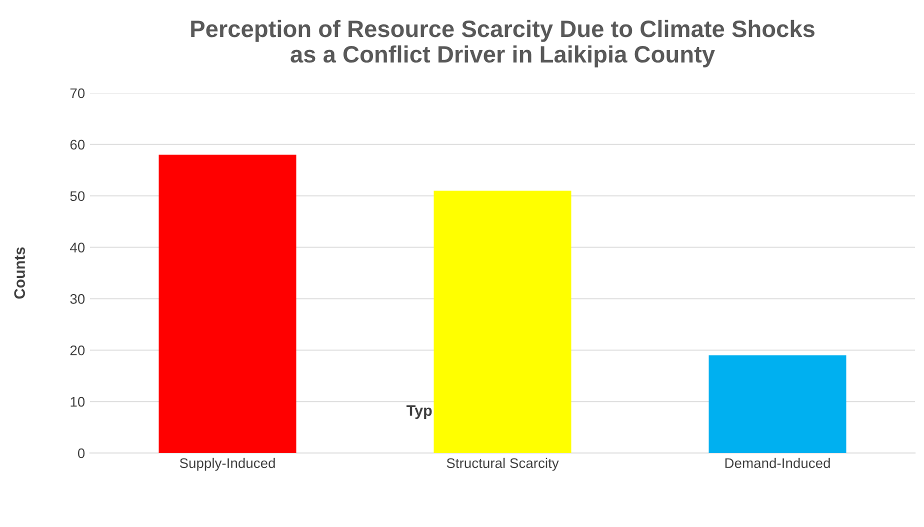 The height and width of the screenshot is (527, 924). Describe the element at coordinates (77, 401) in the screenshot. I see `y-tick-label: 10` at that location.